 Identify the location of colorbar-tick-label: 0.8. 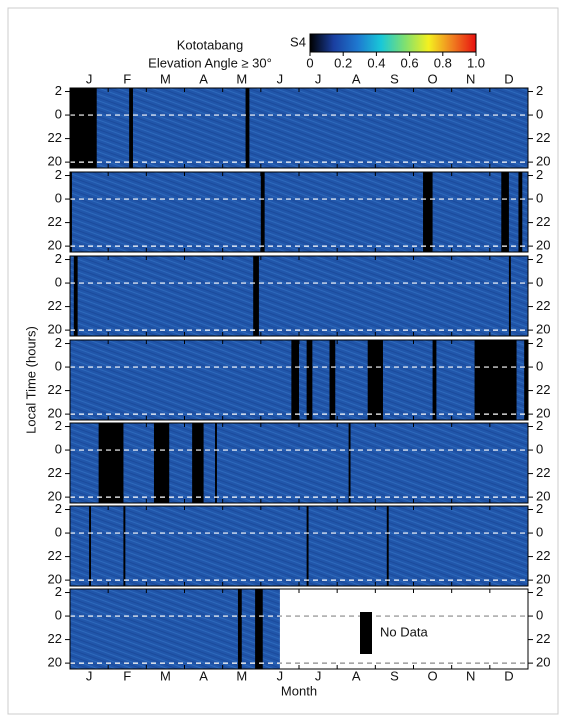
(443, 62).